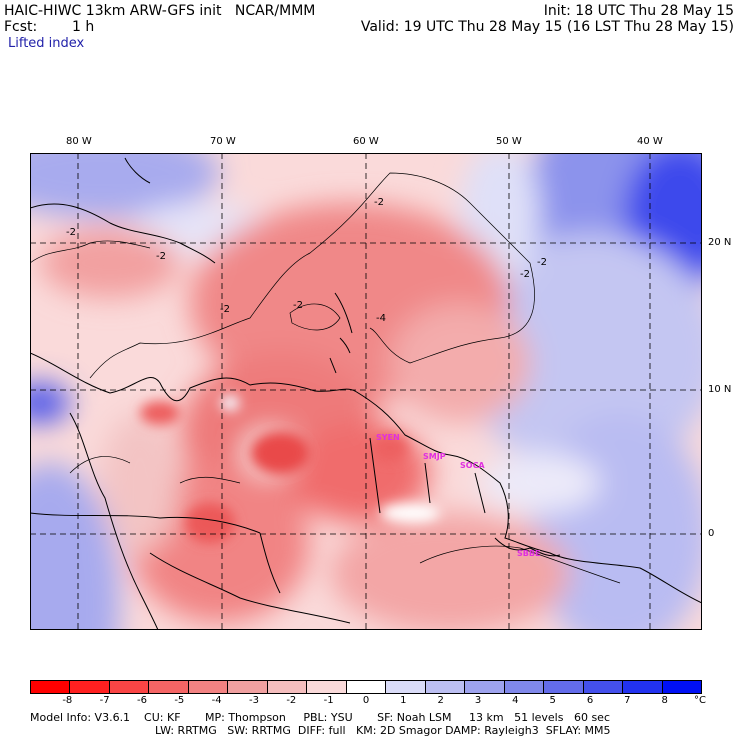 The width and height of the screenshot is (740, 740). I want to click on colorbar, so click(366, 687).